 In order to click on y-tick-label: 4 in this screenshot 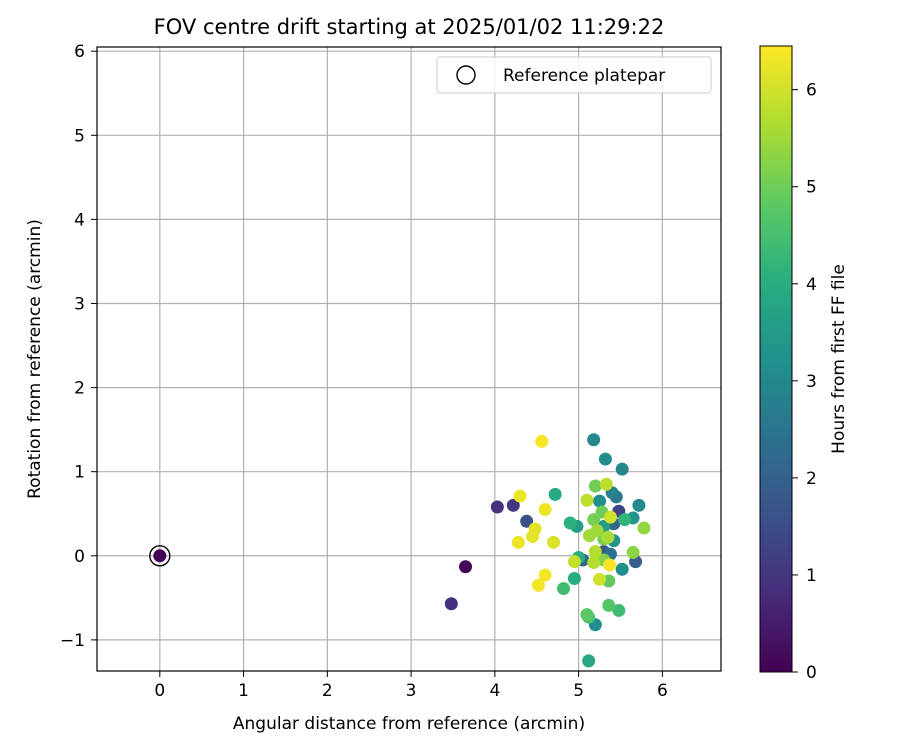, I will do `click(79, 220)`.